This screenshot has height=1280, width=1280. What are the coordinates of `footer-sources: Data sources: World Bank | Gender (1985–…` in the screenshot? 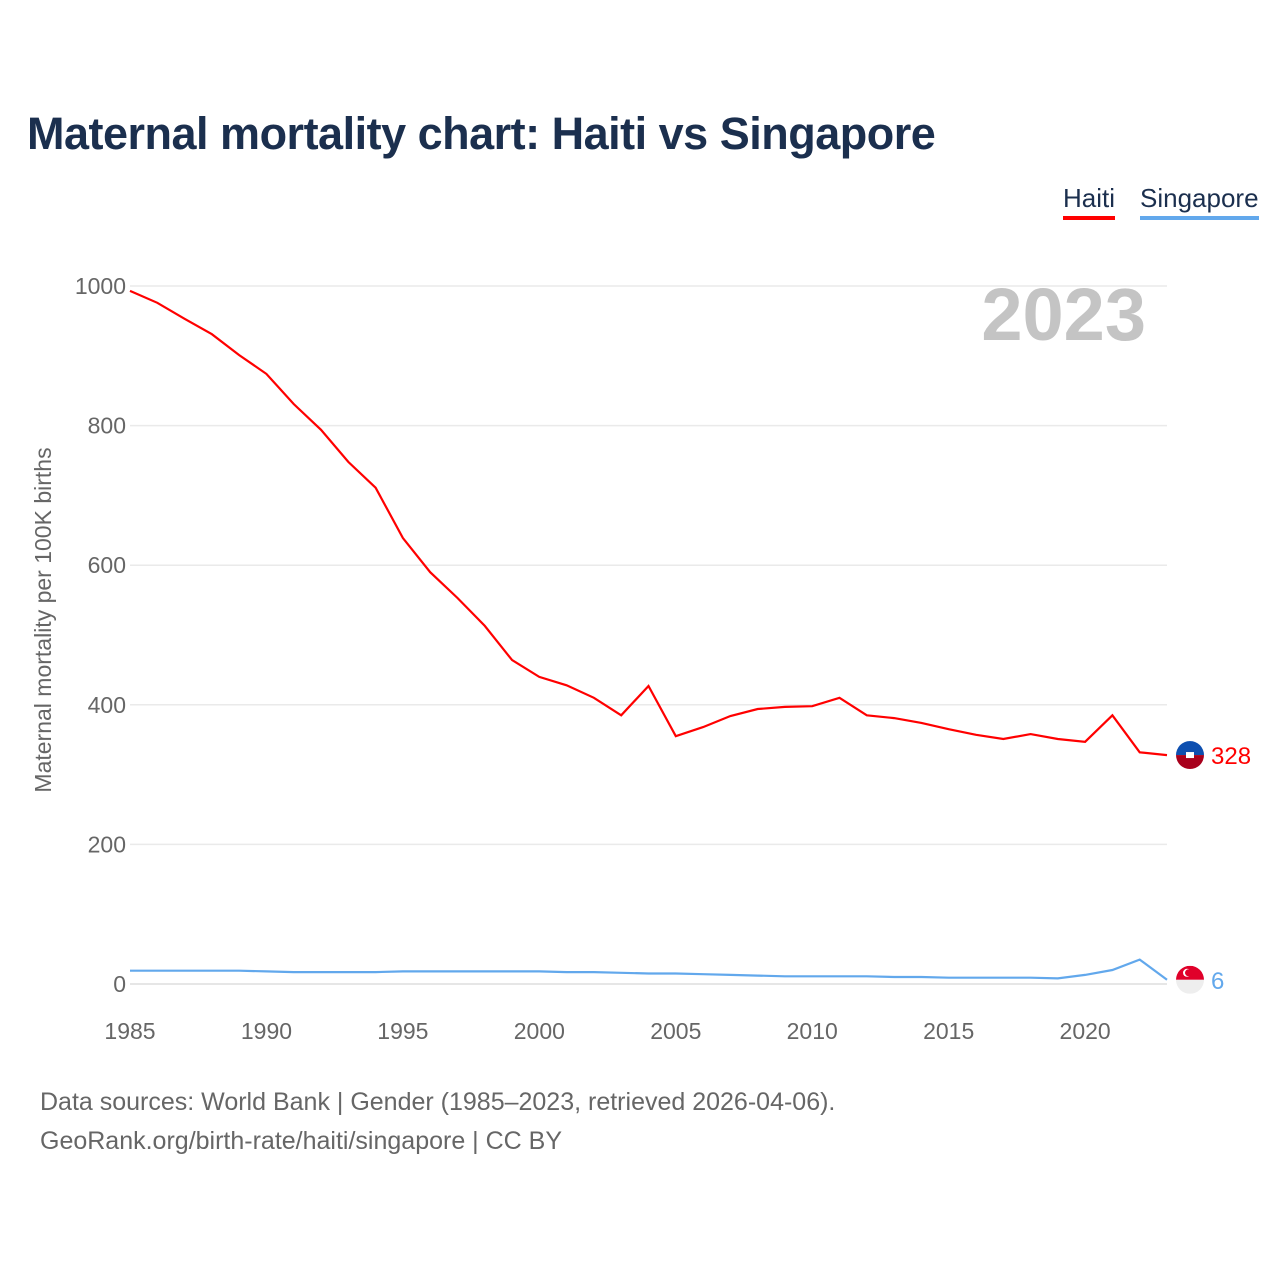 It's located at (438, 1102).